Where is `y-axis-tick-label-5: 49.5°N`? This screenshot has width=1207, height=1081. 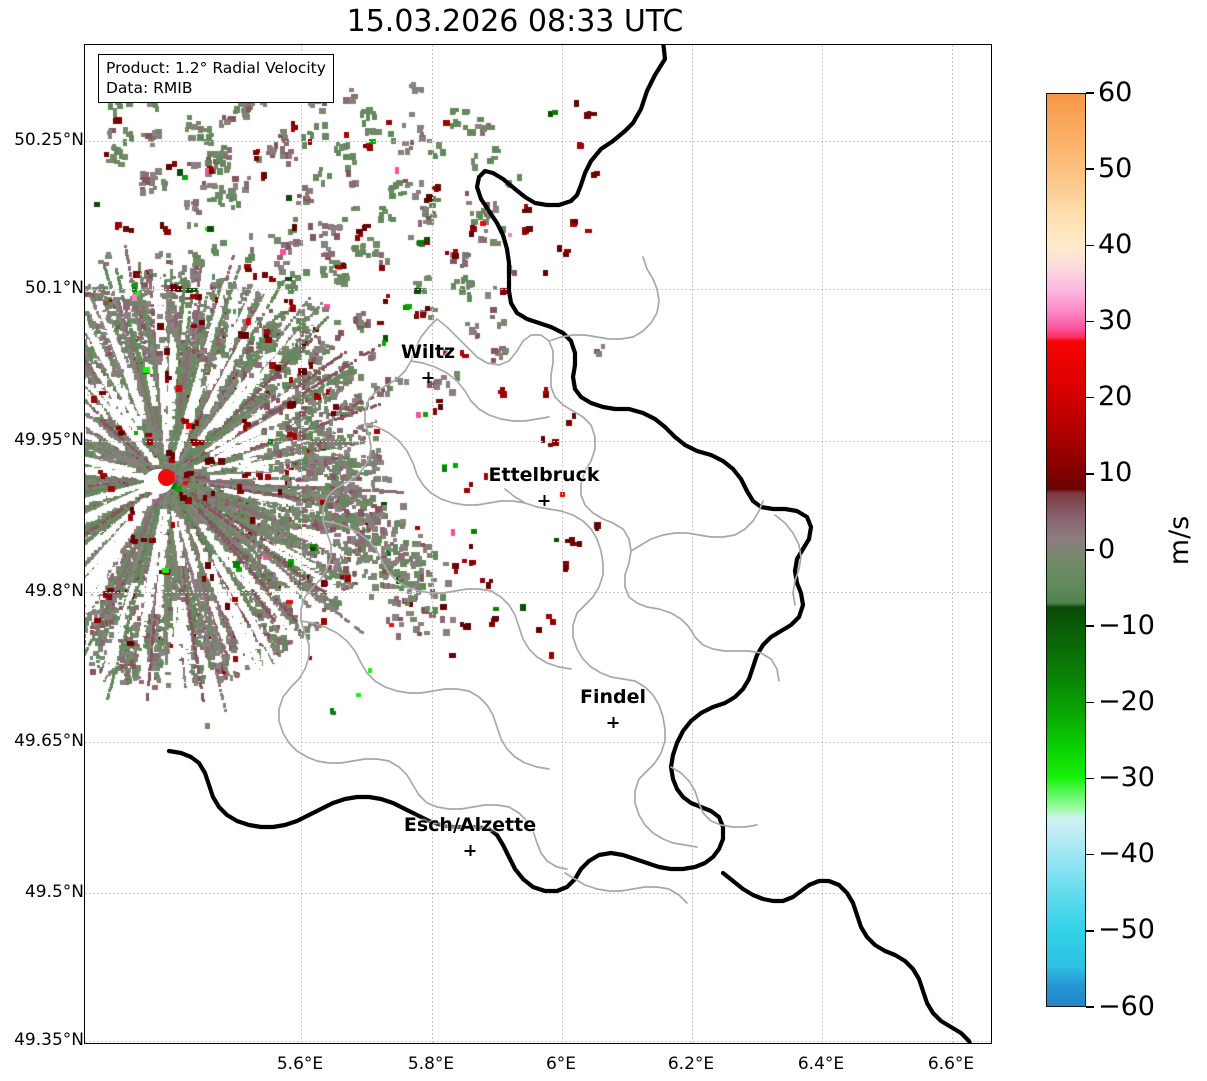 y-axis-tick-label-5: 49.5°N is located at coordinates (54, 892).